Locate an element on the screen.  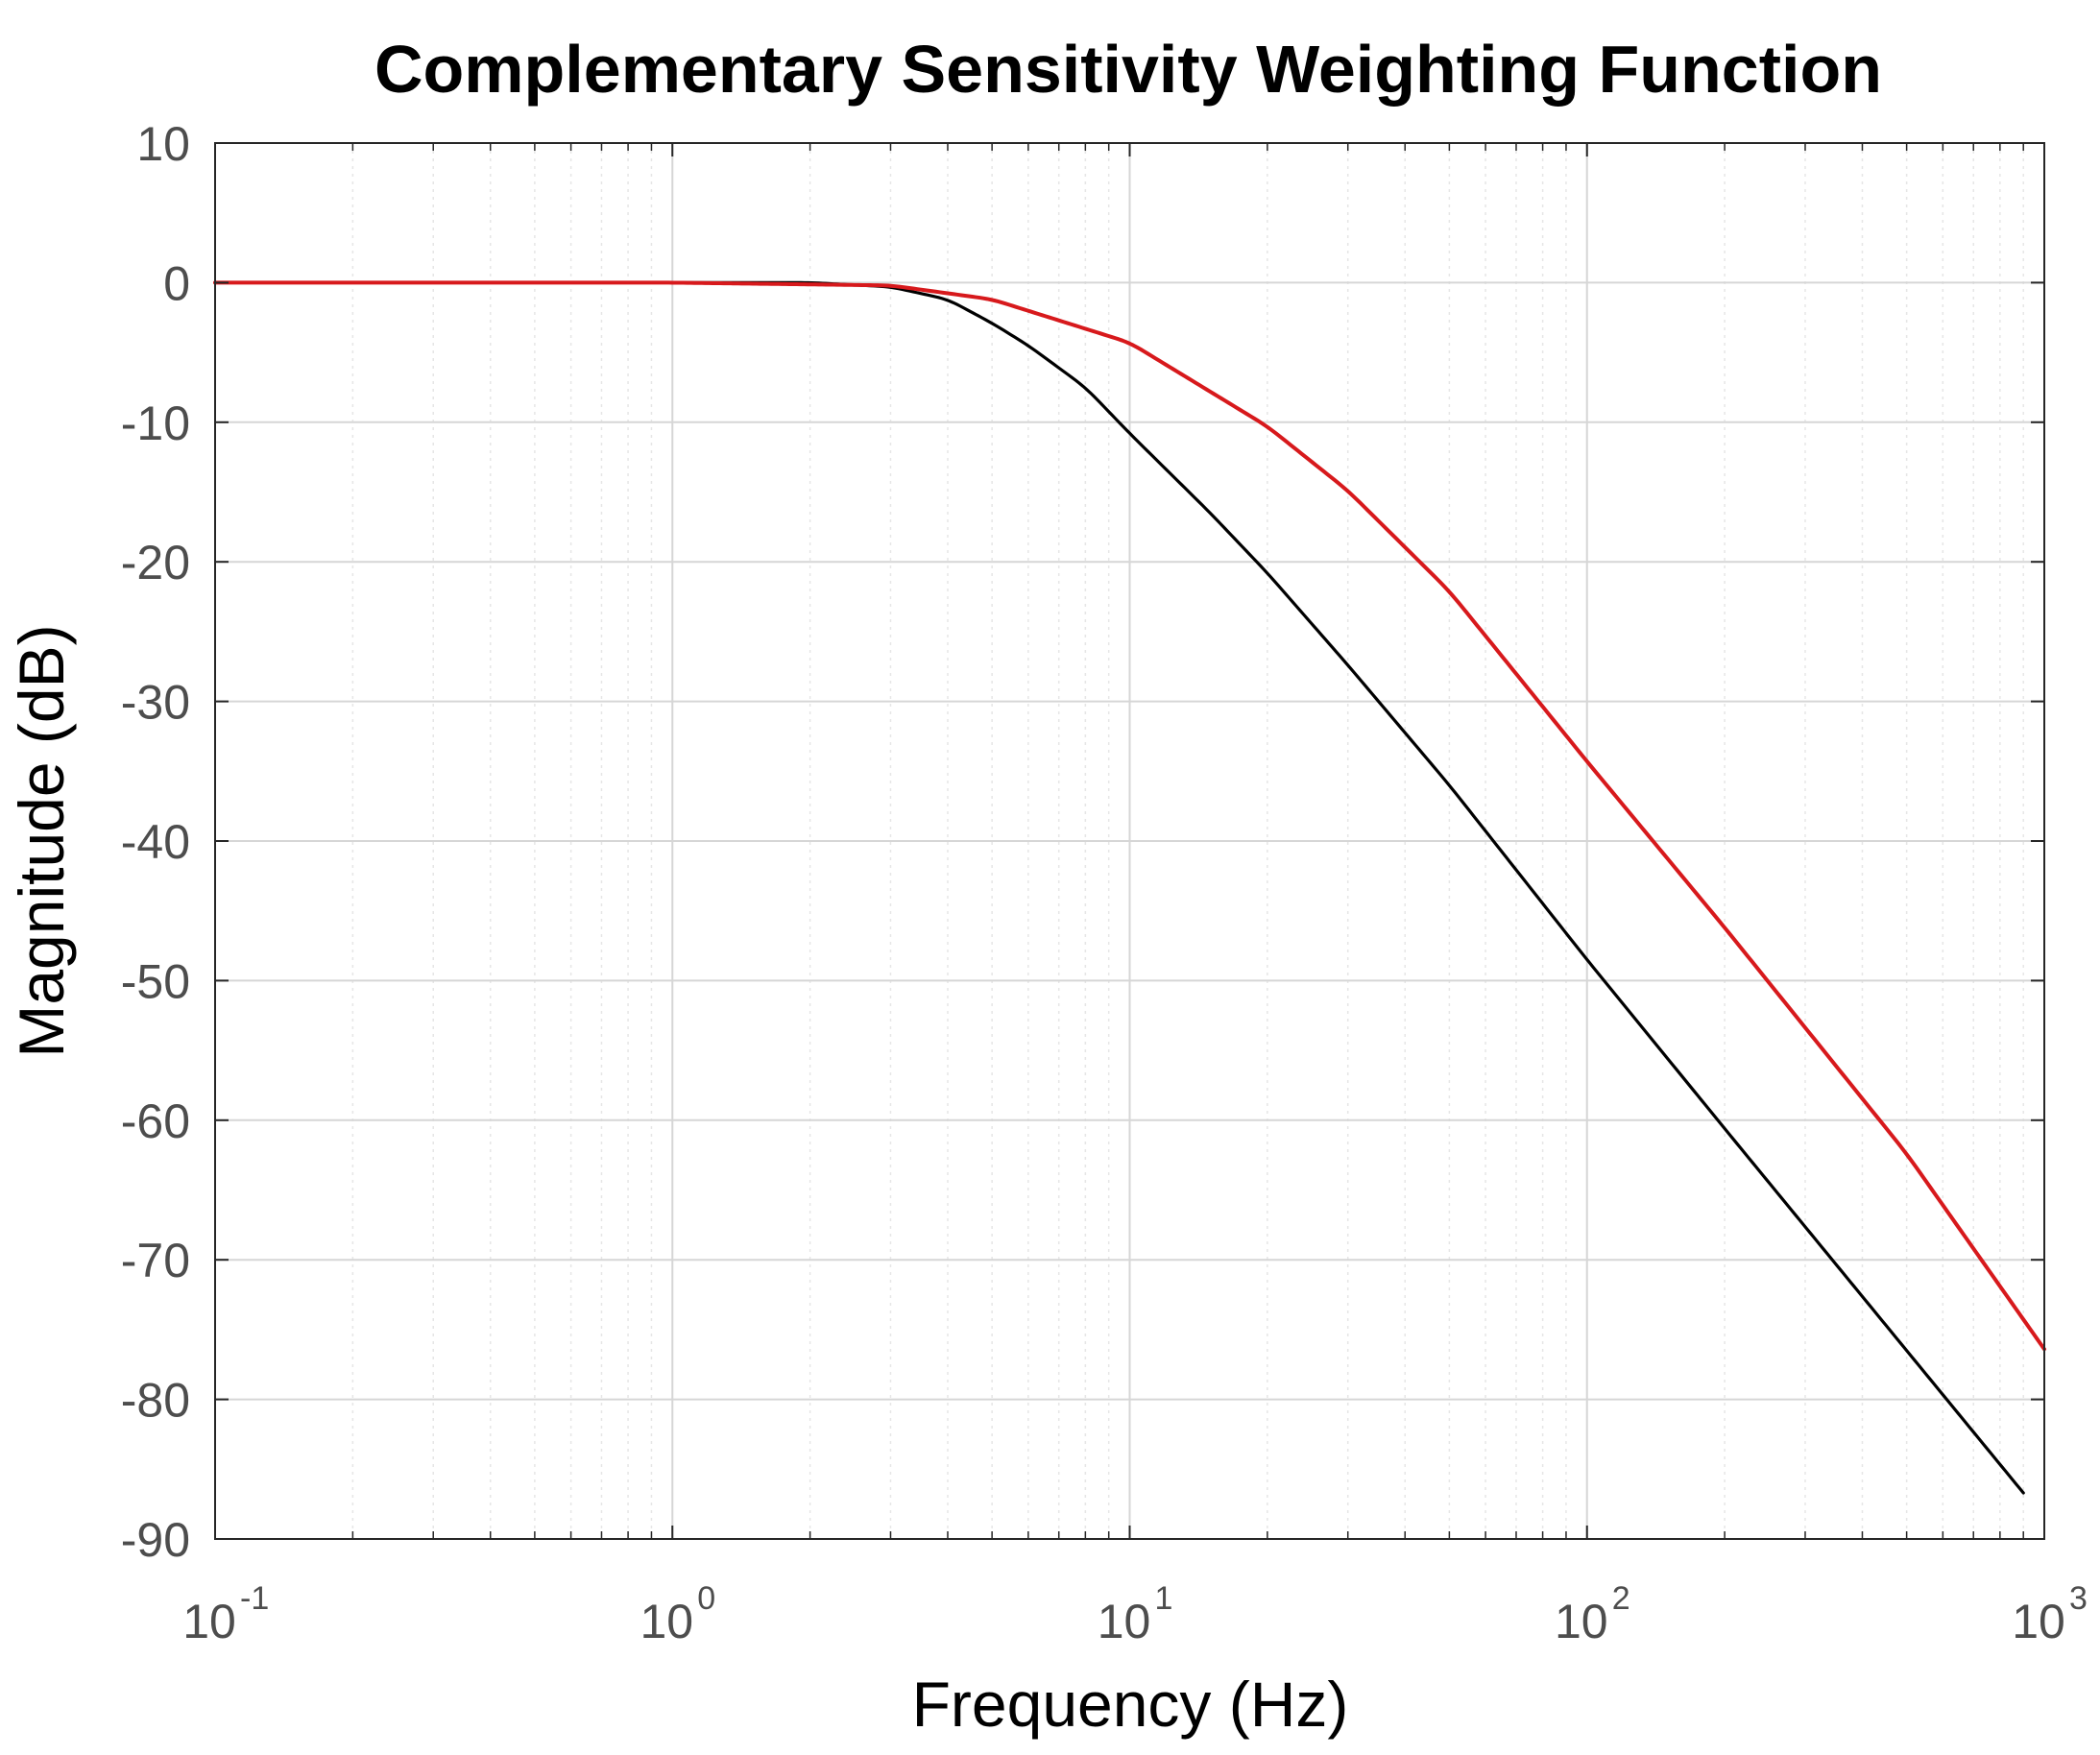
x-tick-exponent: 2 is located at coordinates (1621, 1598).